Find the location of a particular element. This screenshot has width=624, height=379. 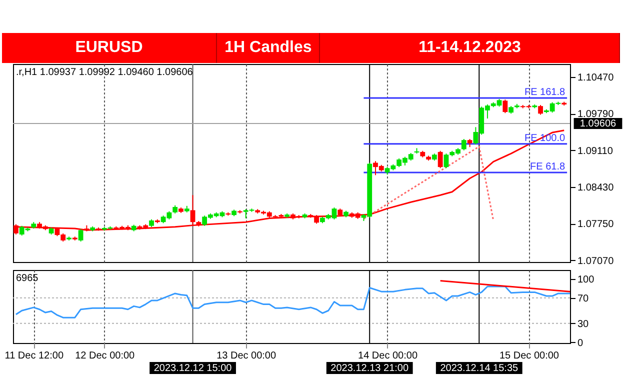

x-tick-label: 15 Dec 00:00 is located at coordinates (529, 356).